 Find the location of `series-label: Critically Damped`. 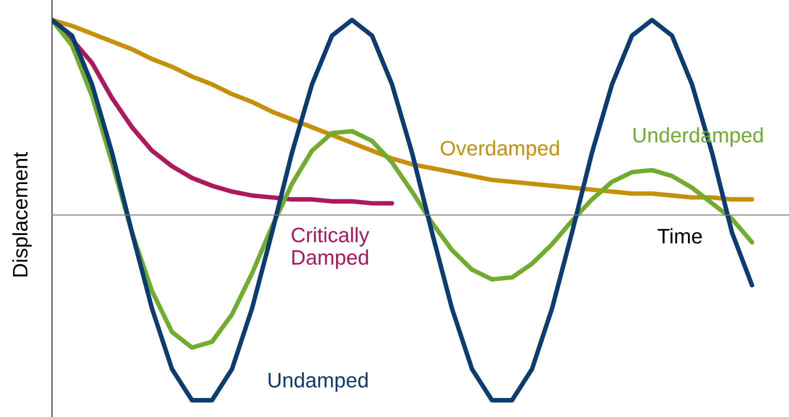

series-label: Critically Damped is located at coordinates (331, 248).